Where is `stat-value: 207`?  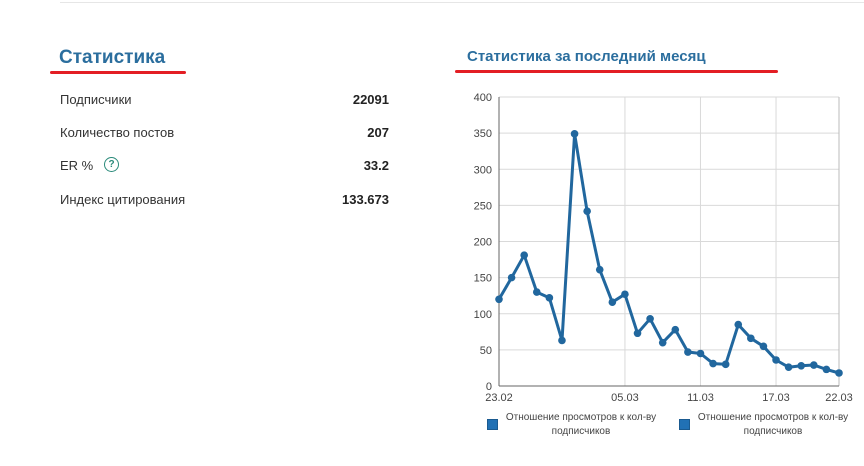 stat-value: 207 is located at coordinates (378, 132).